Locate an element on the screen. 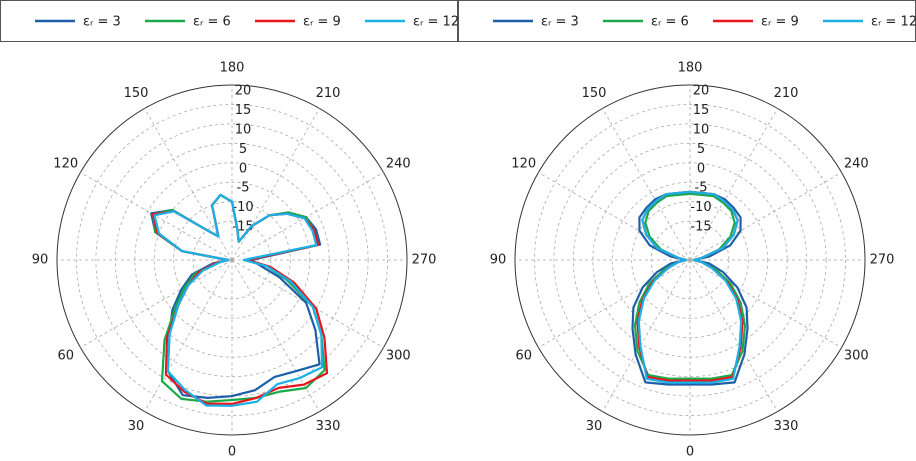  r-tick-label: -15 is located at coordinates (700, 227).